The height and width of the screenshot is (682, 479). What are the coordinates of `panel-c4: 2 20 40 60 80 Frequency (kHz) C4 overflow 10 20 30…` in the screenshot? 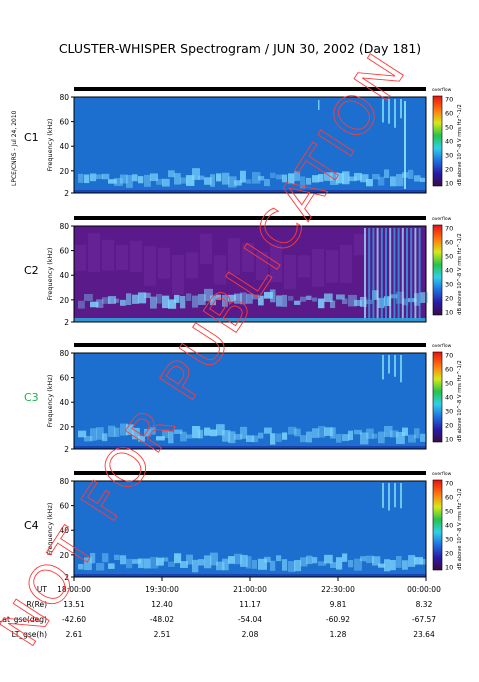 It's located at (243, 526).